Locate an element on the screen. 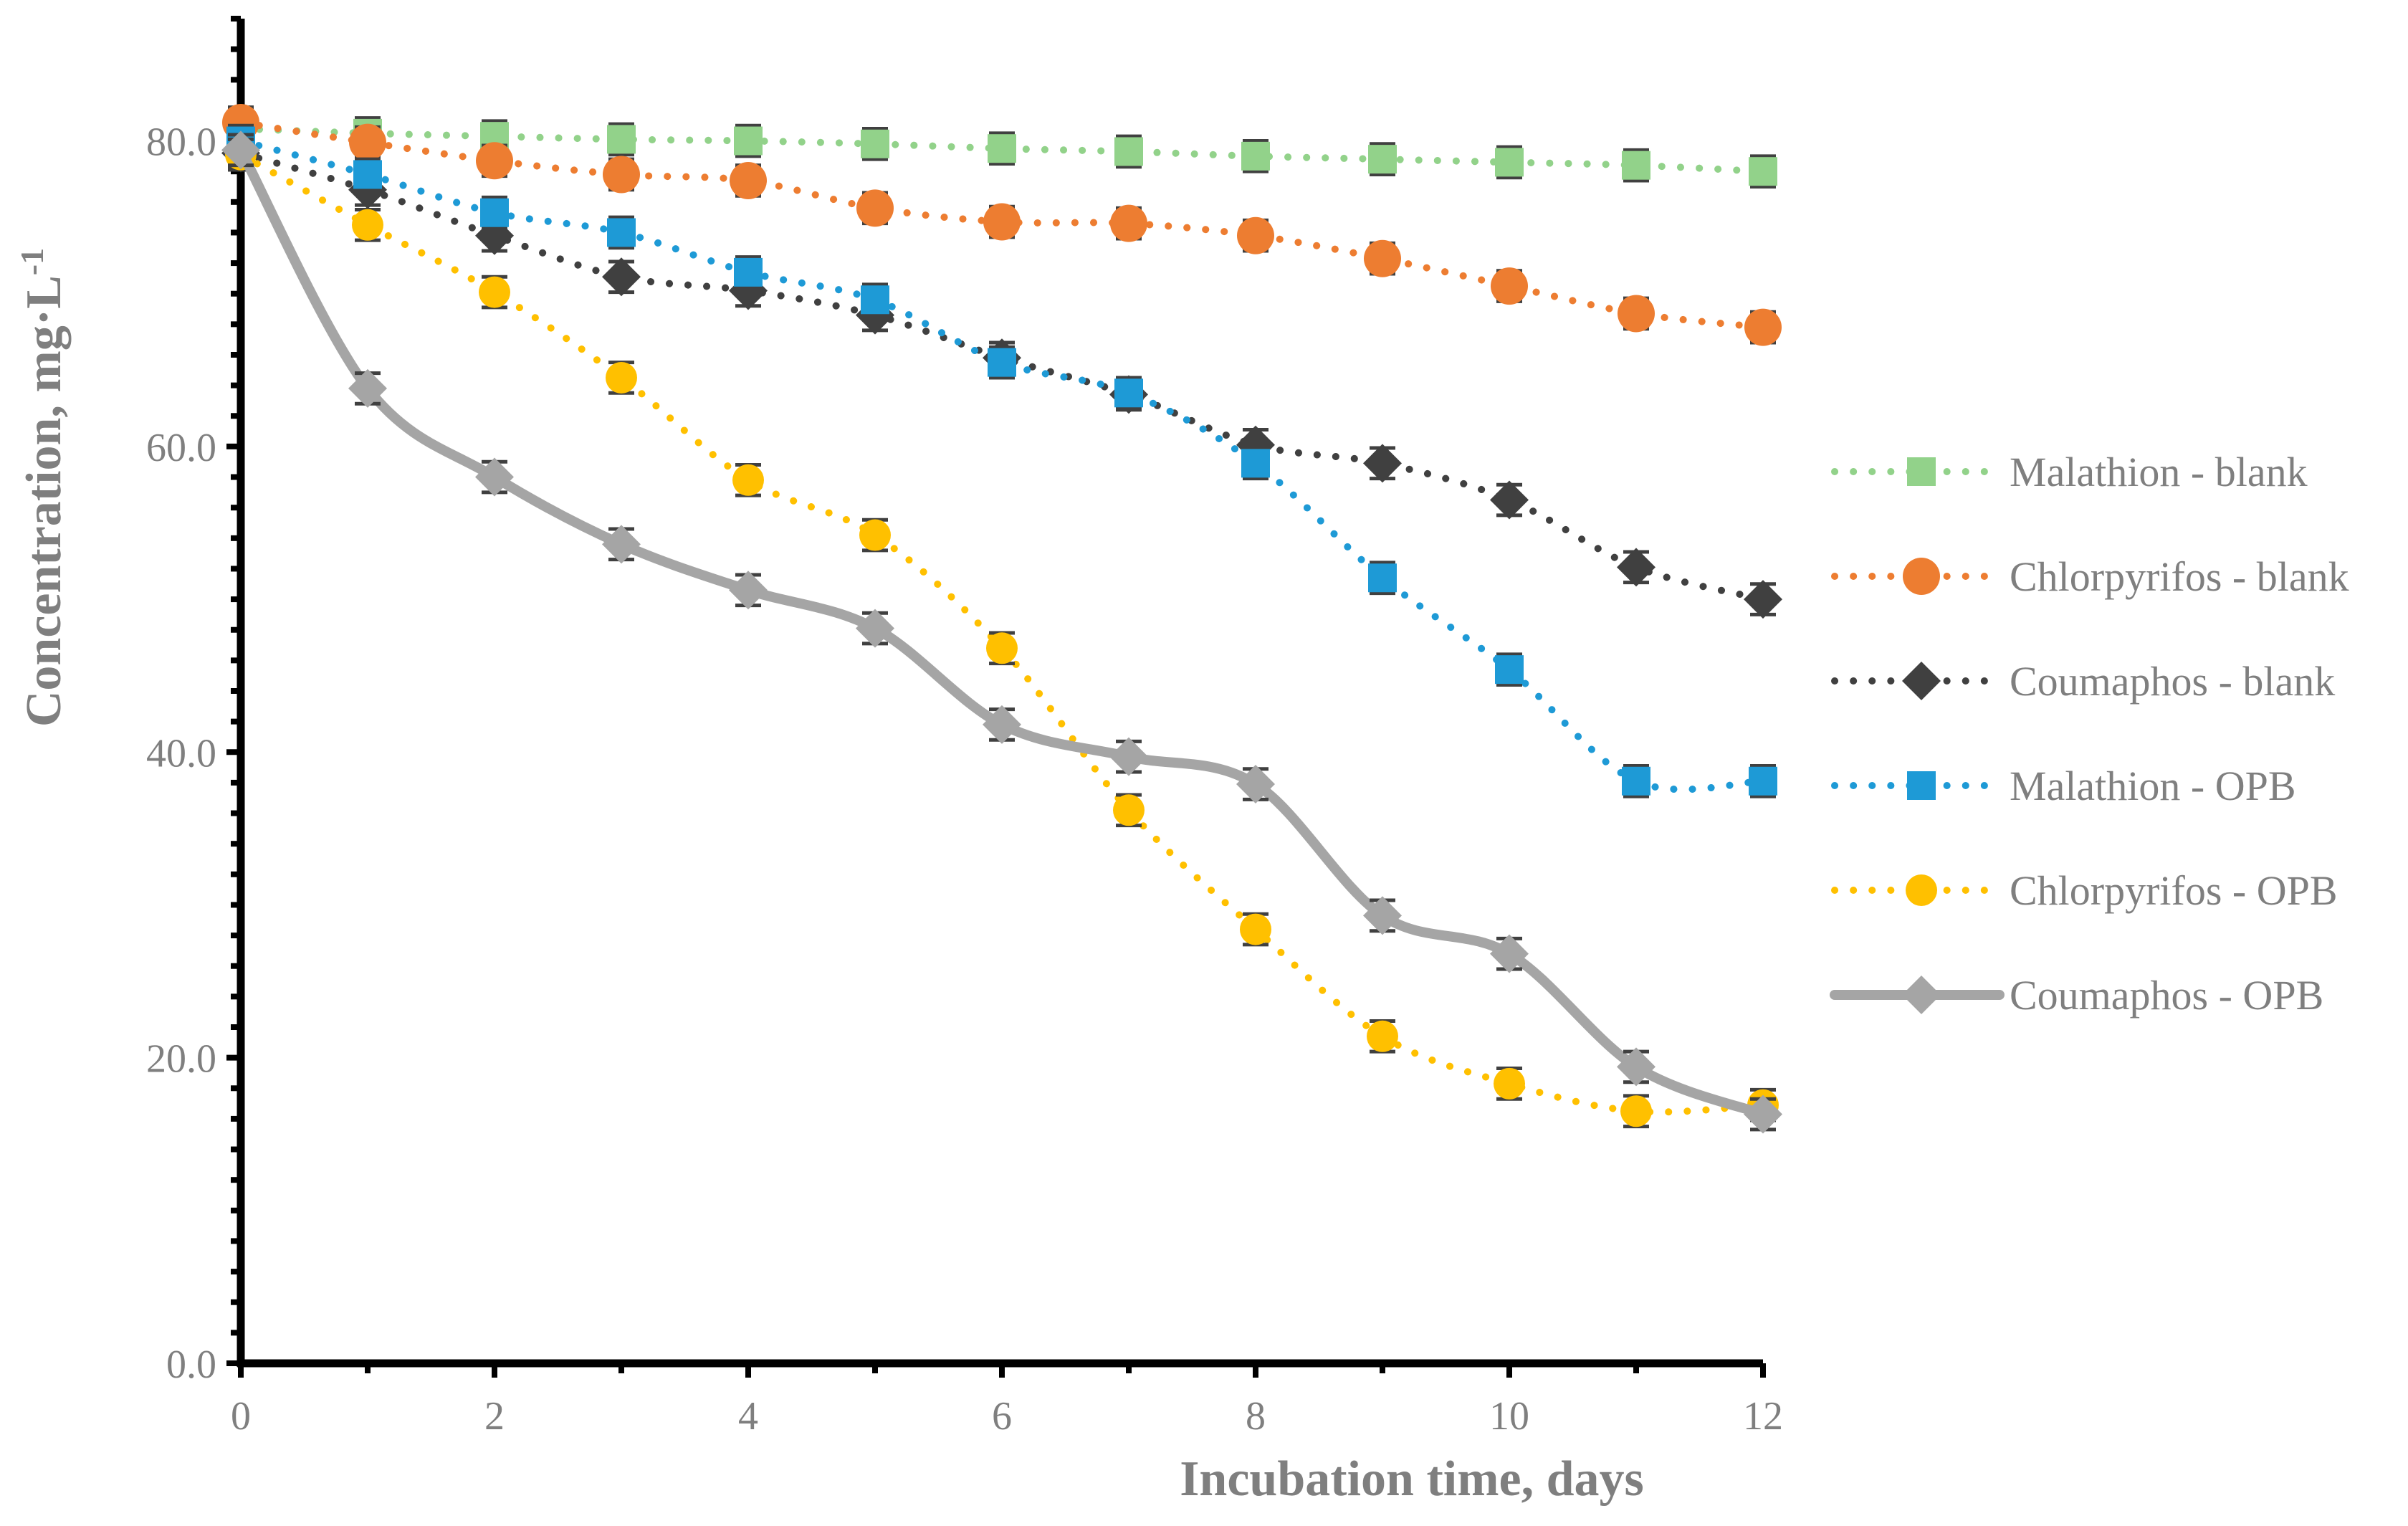 This screenshot has width=2408, height=1526. x-tick-label: 0 is located at coordinates (241, 1416).